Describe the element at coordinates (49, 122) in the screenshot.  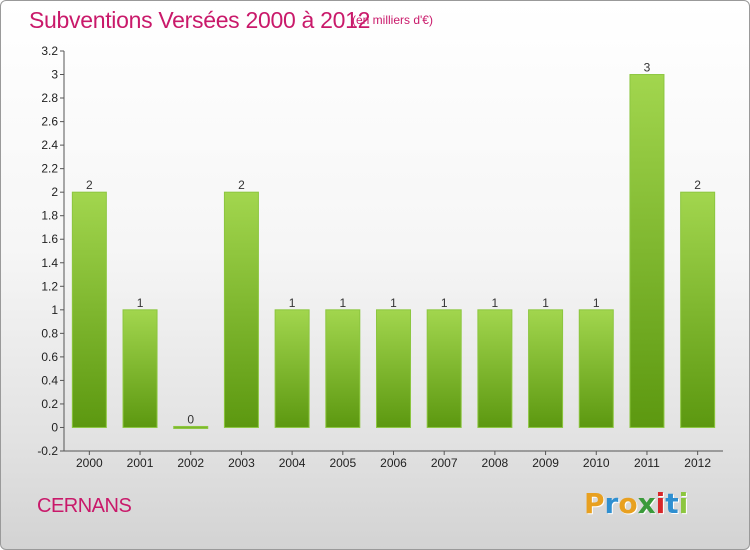
I see `y-tick-label: 2.6` at that location.